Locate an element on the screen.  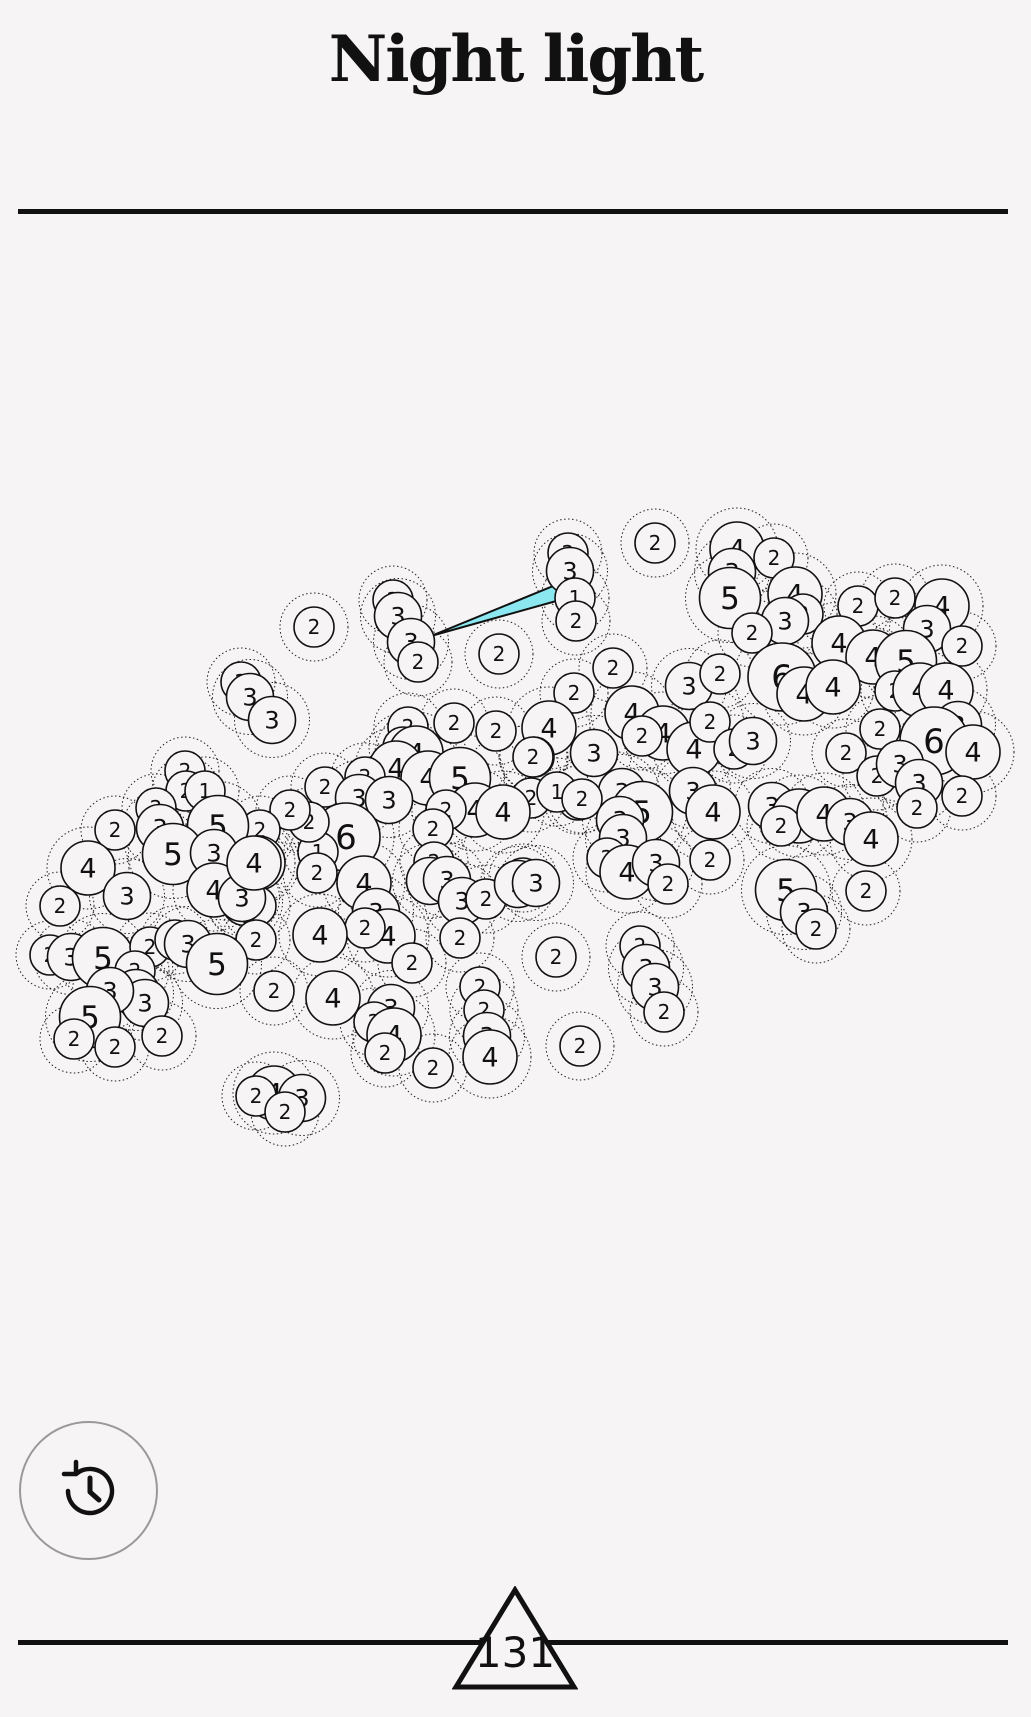
page-title: Night light is located at coordinates (516, 59).